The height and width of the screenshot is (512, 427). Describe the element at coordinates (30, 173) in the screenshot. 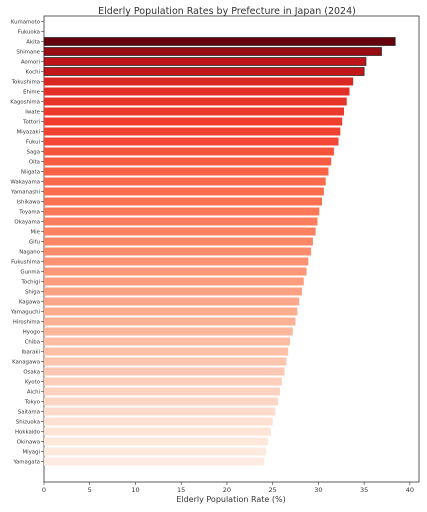

I see `y-tick-label-niigata: Niigata` at that location.